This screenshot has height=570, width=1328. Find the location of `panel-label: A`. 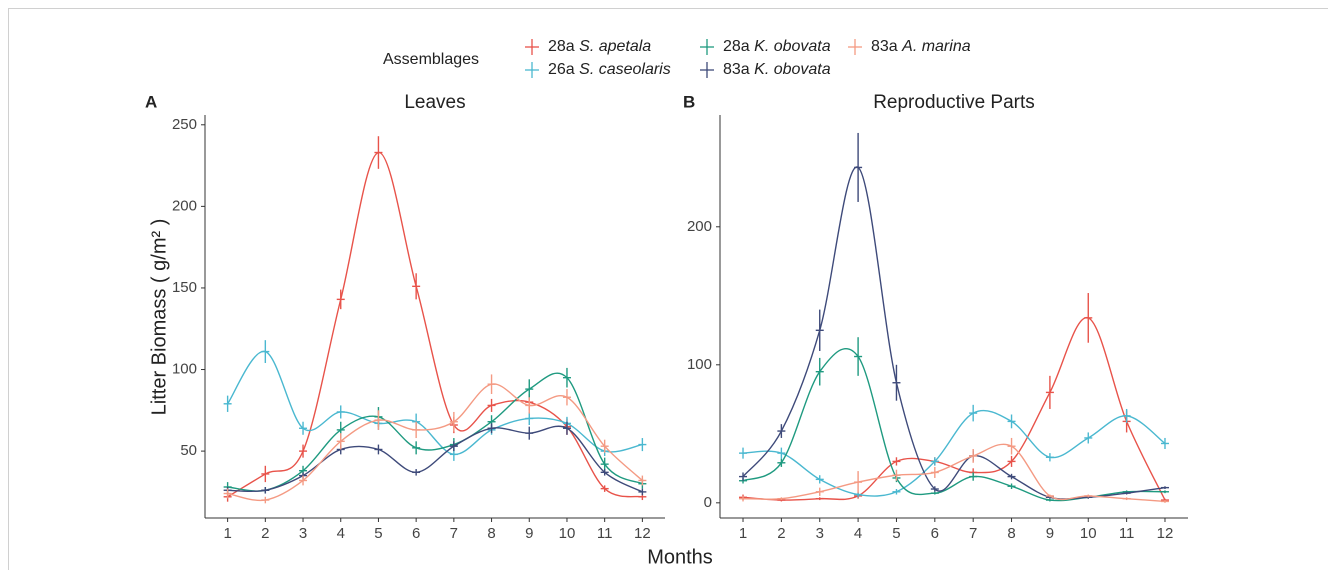

panel-label: A is located at coordinates (151, 101).